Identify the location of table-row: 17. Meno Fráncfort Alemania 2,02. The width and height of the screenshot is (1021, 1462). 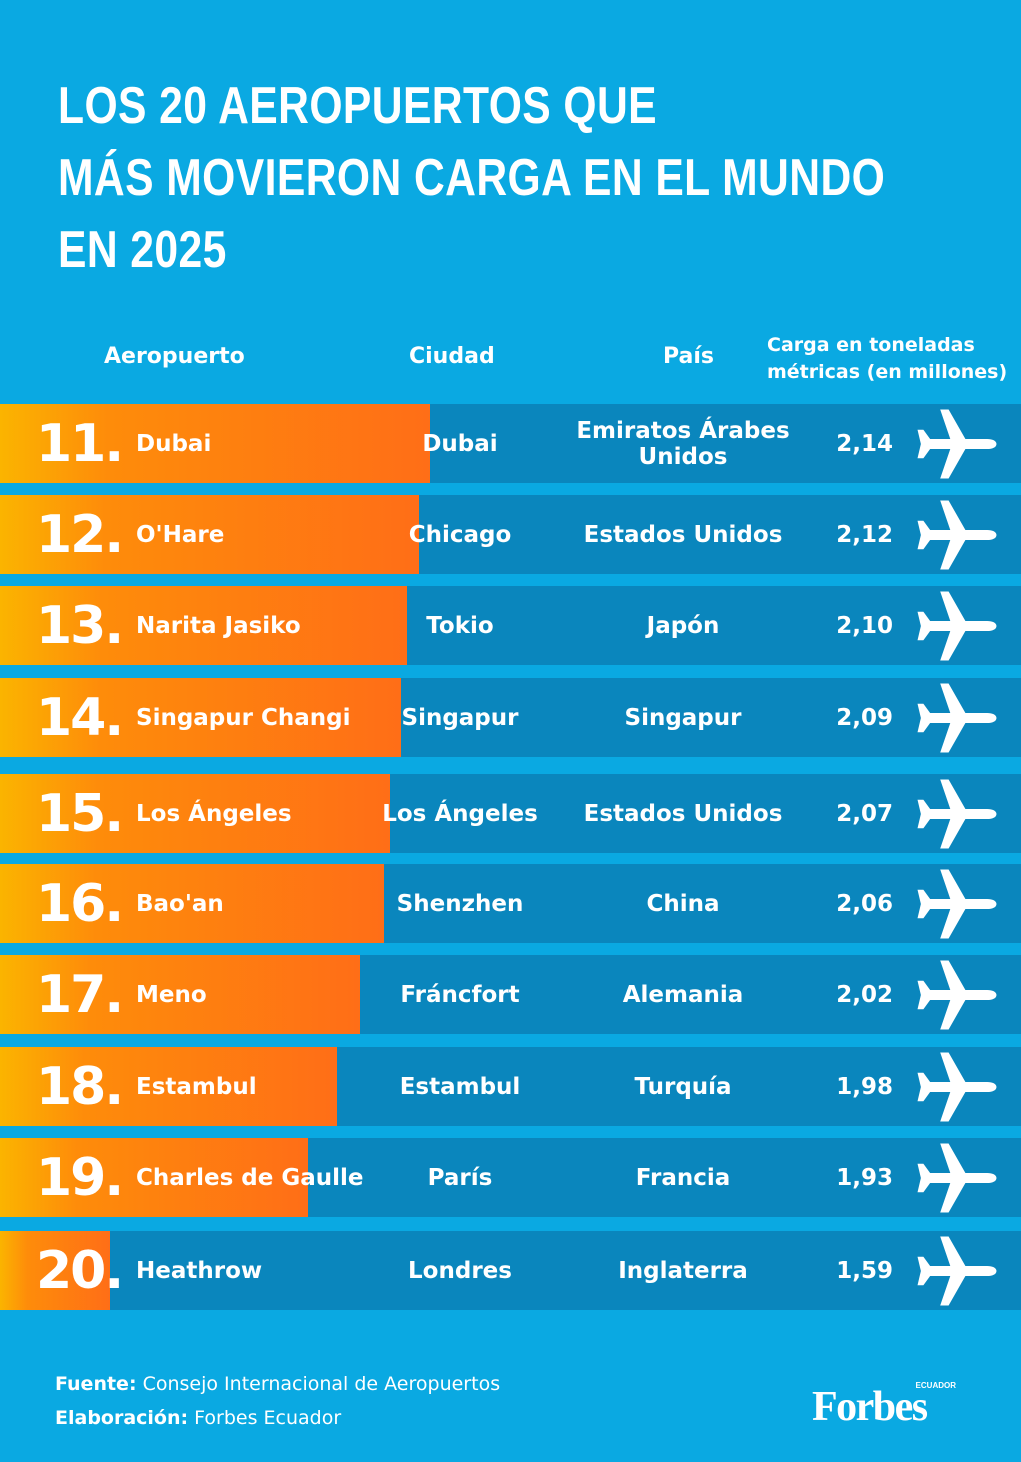
(510, 994).